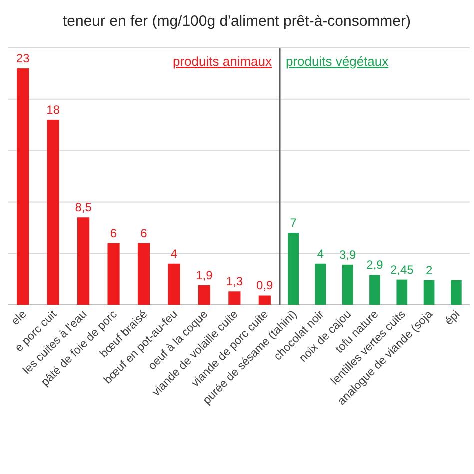  What do you see at coordinates (294, 223) in the screenshot?
I see `data-label: 7` at bounding box center [294, 223].